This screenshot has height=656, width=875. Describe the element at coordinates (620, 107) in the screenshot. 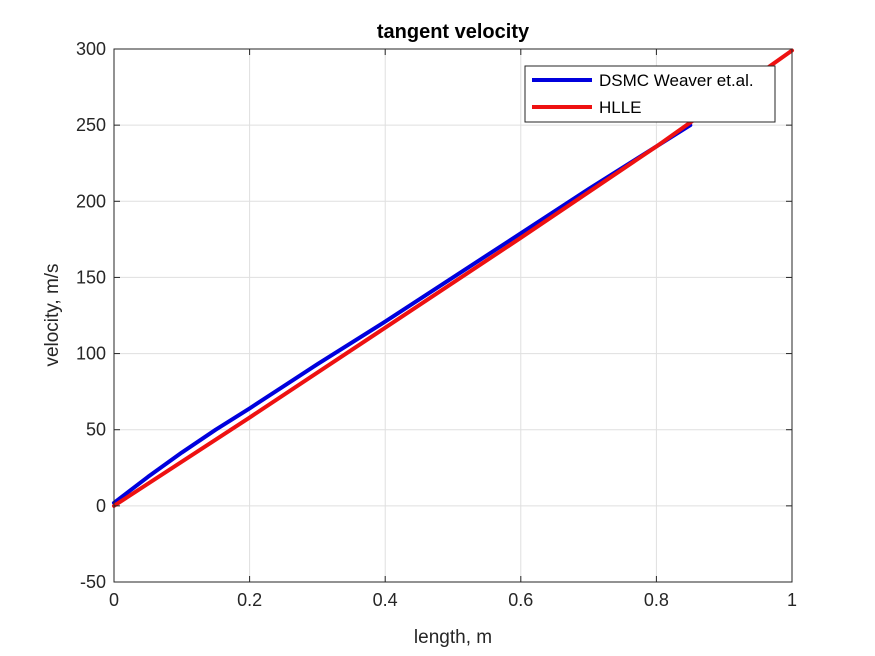

I see `legend-label-hlle: HLLE` at that location.